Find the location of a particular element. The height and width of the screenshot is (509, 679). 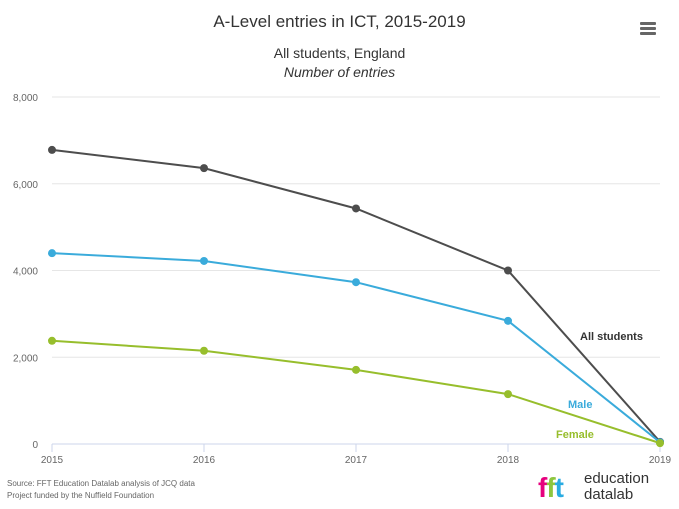

series-label-female: Female is located at coordinates (575, 435).